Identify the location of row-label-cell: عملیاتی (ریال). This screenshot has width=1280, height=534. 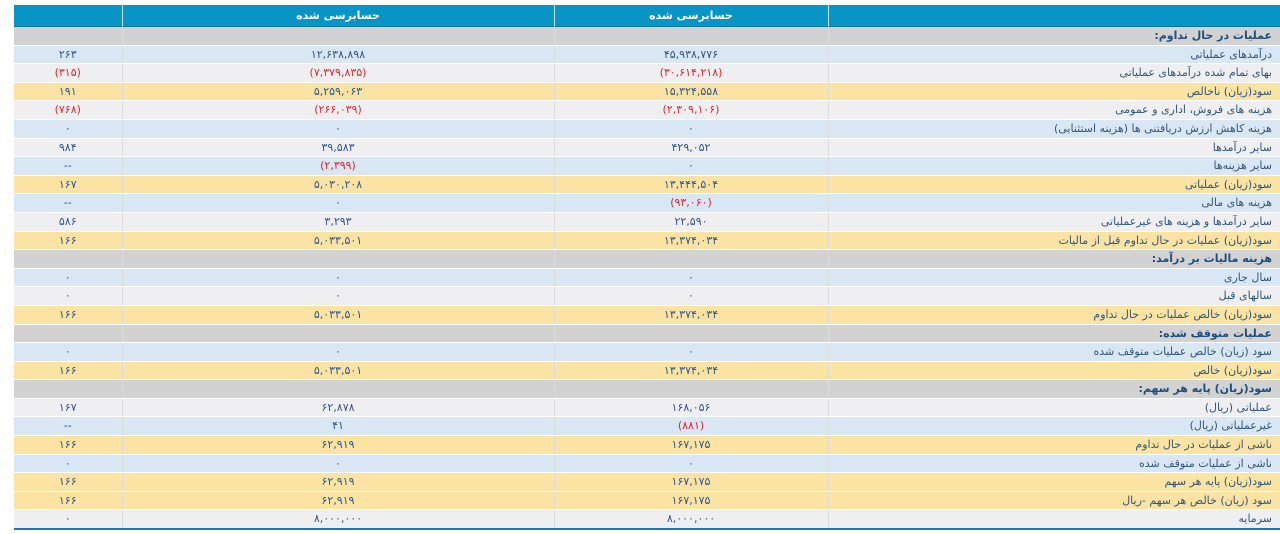
(1053, 408).